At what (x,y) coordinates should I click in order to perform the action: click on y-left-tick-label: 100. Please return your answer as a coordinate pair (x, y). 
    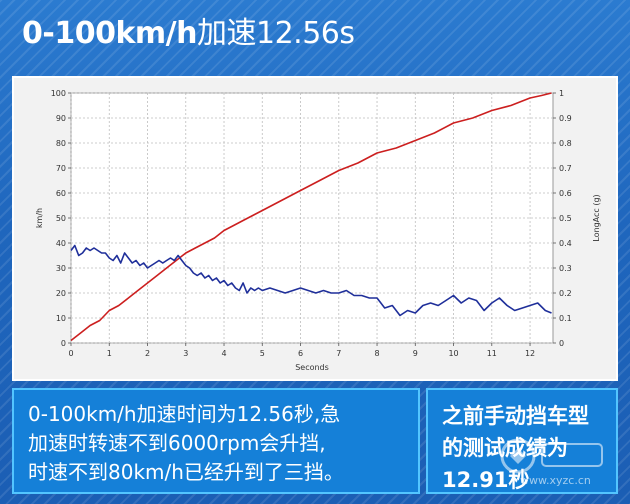
    Looking at the image, I should click on (58, 93).